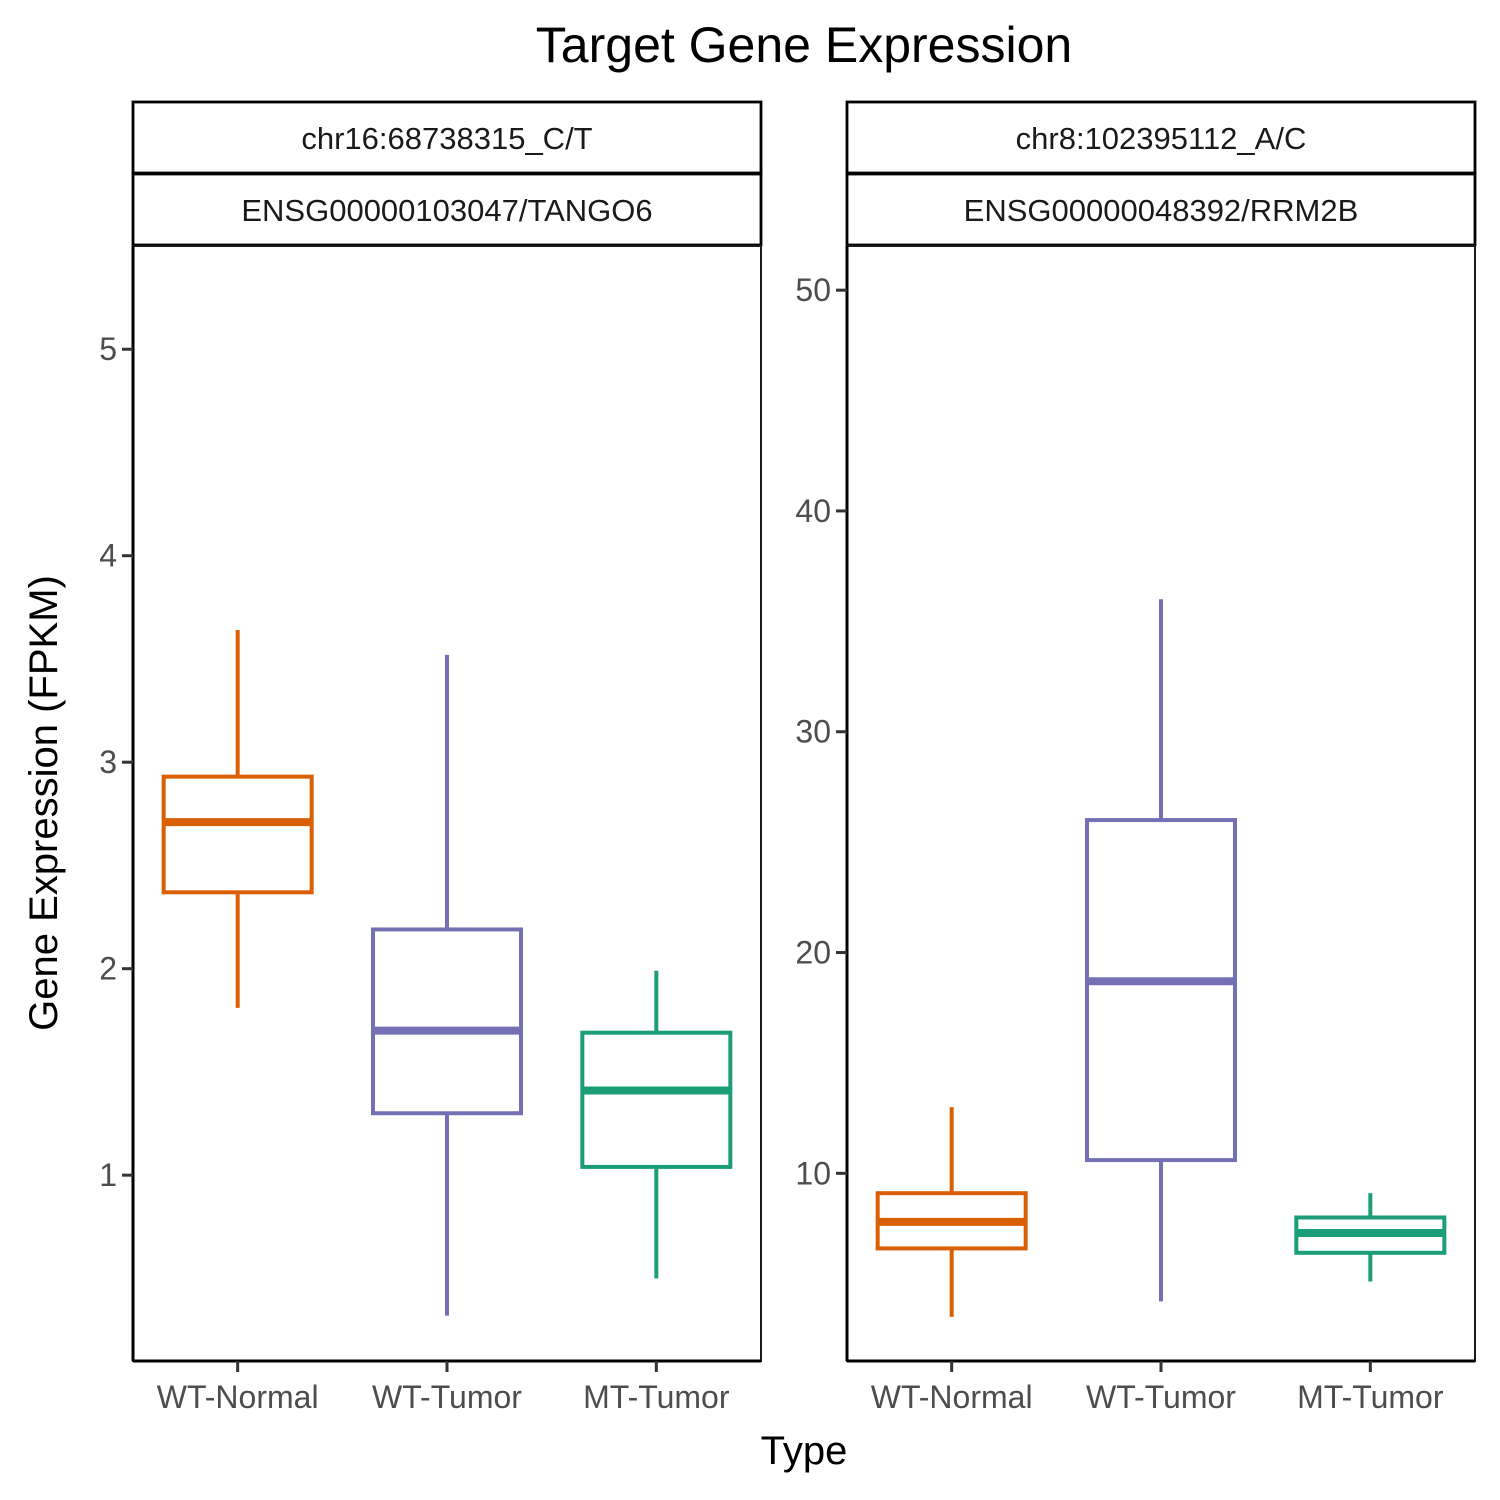 This screenshot has height=1500, width=1500. I want to click on panel-2-strip-bottom, so click(1161, 209).